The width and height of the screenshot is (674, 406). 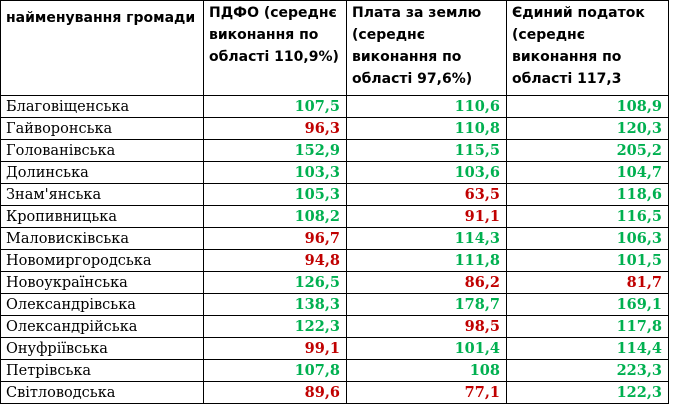 What do you see at coordinates (587, 216) in the screenshot?
I see `single-tax-value-cell: 116,5` at bounding box center [587, 216].